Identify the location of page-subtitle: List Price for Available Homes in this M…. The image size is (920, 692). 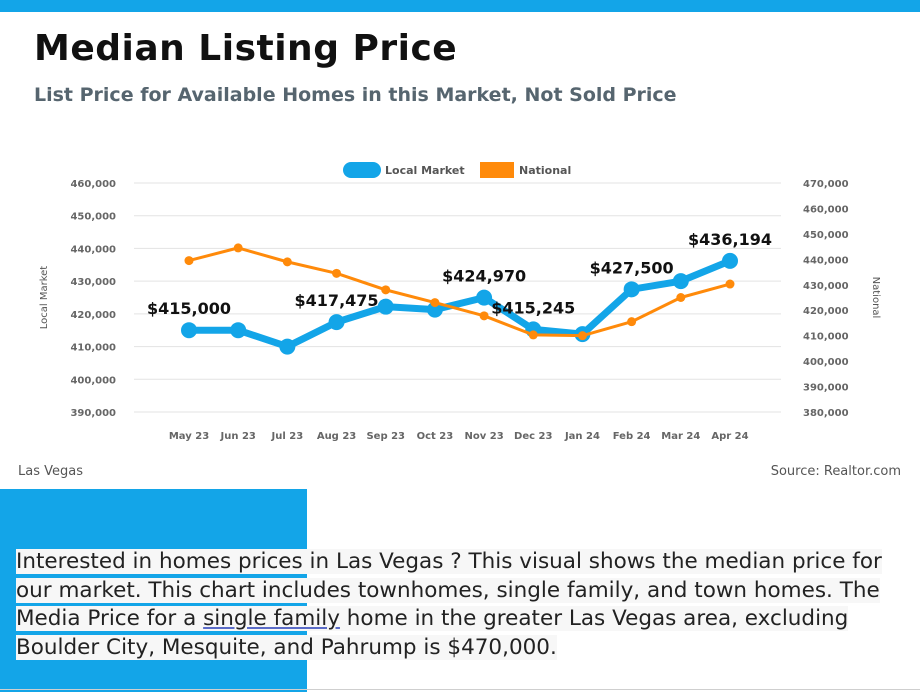
(355, 95).